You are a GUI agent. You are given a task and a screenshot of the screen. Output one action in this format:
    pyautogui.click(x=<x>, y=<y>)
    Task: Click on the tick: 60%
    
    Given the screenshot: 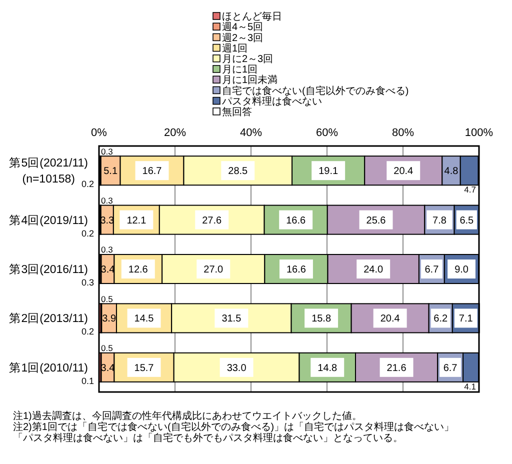 What is the action you would take?
    pyautogui.click(x=327, y=133)
    